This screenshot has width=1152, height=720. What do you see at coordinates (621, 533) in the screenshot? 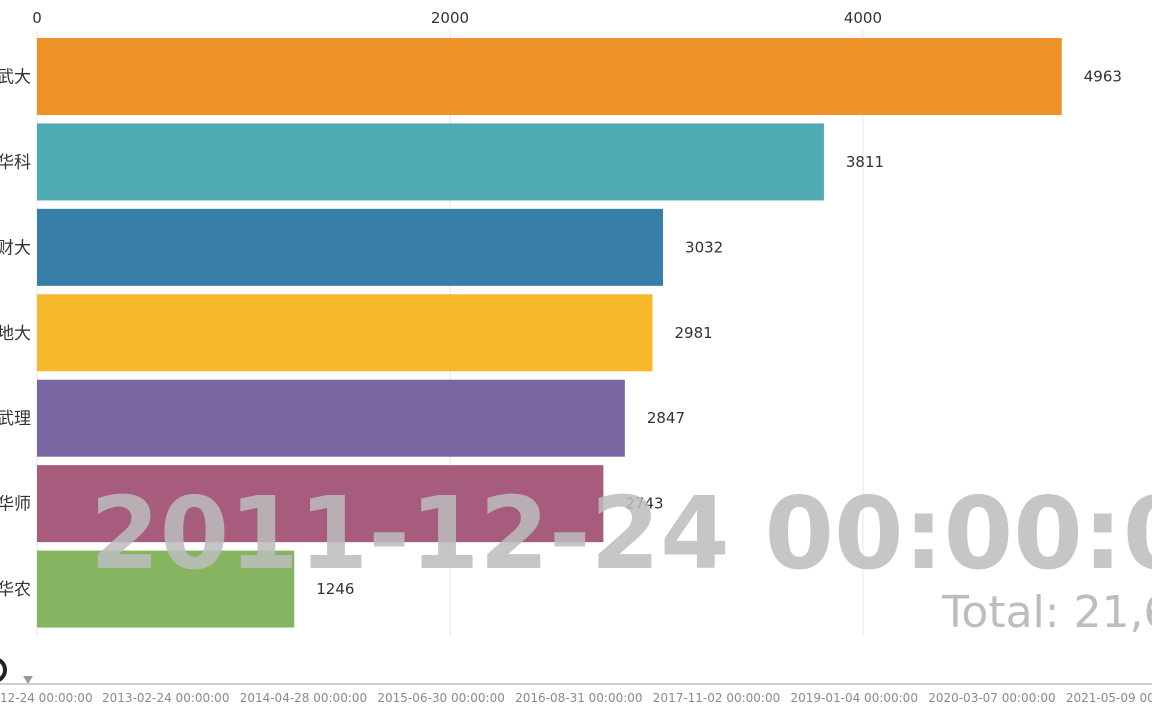
I see `current-date-watermark: 2011-12-24 00:00:00` at bounding box center [621, 533].